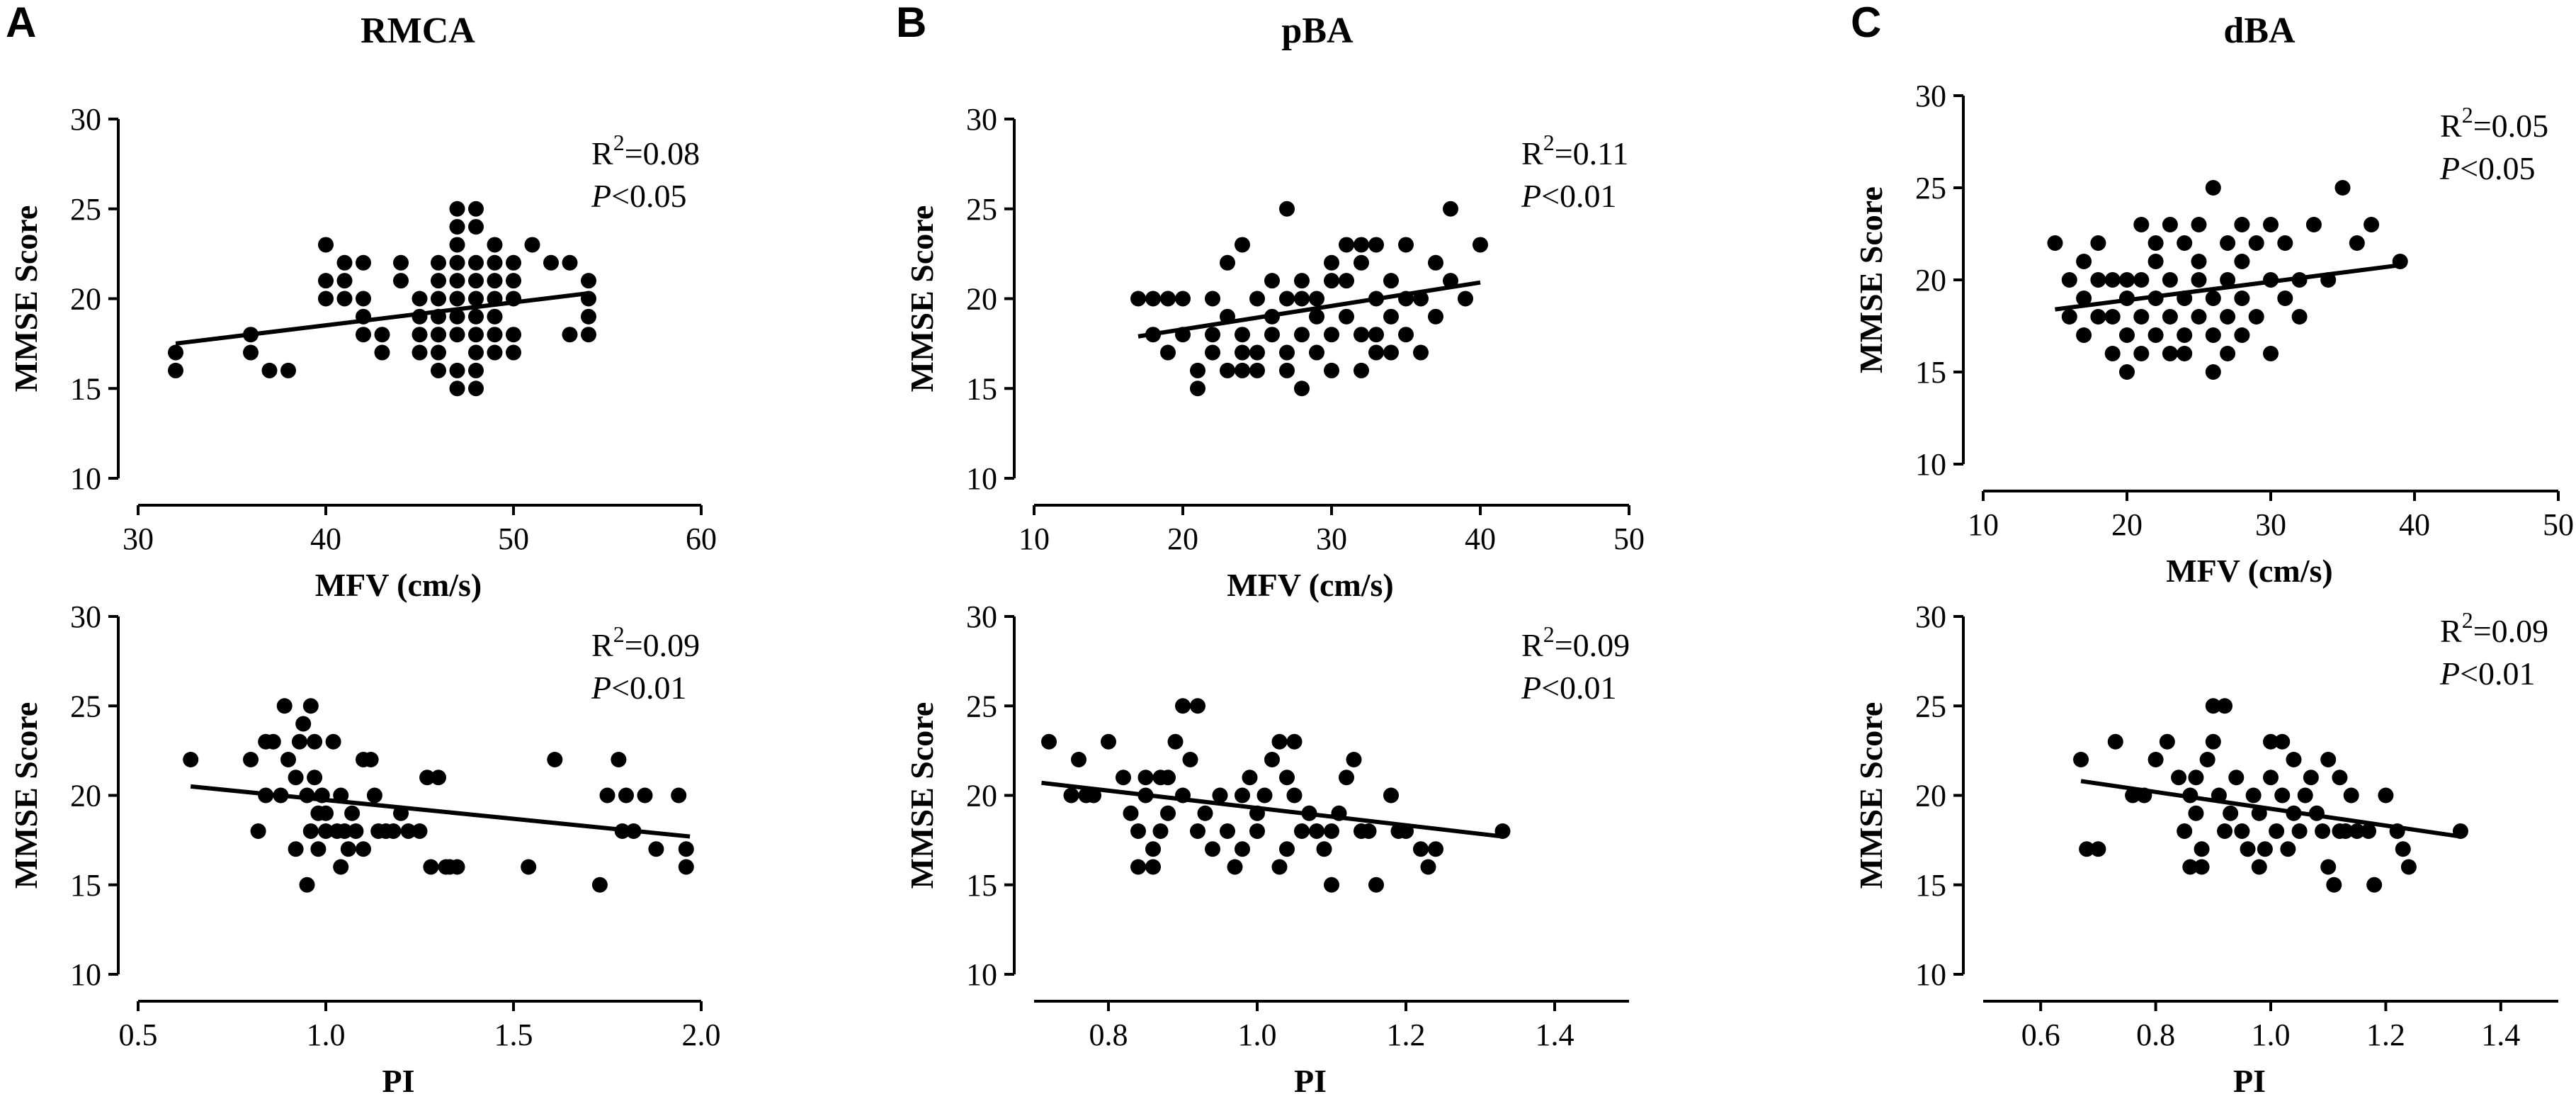 Image resolution: width=2576 pixels, height=1116 pixels. I want to click on x-tick-label: 0.6, so click(2040, 1035).